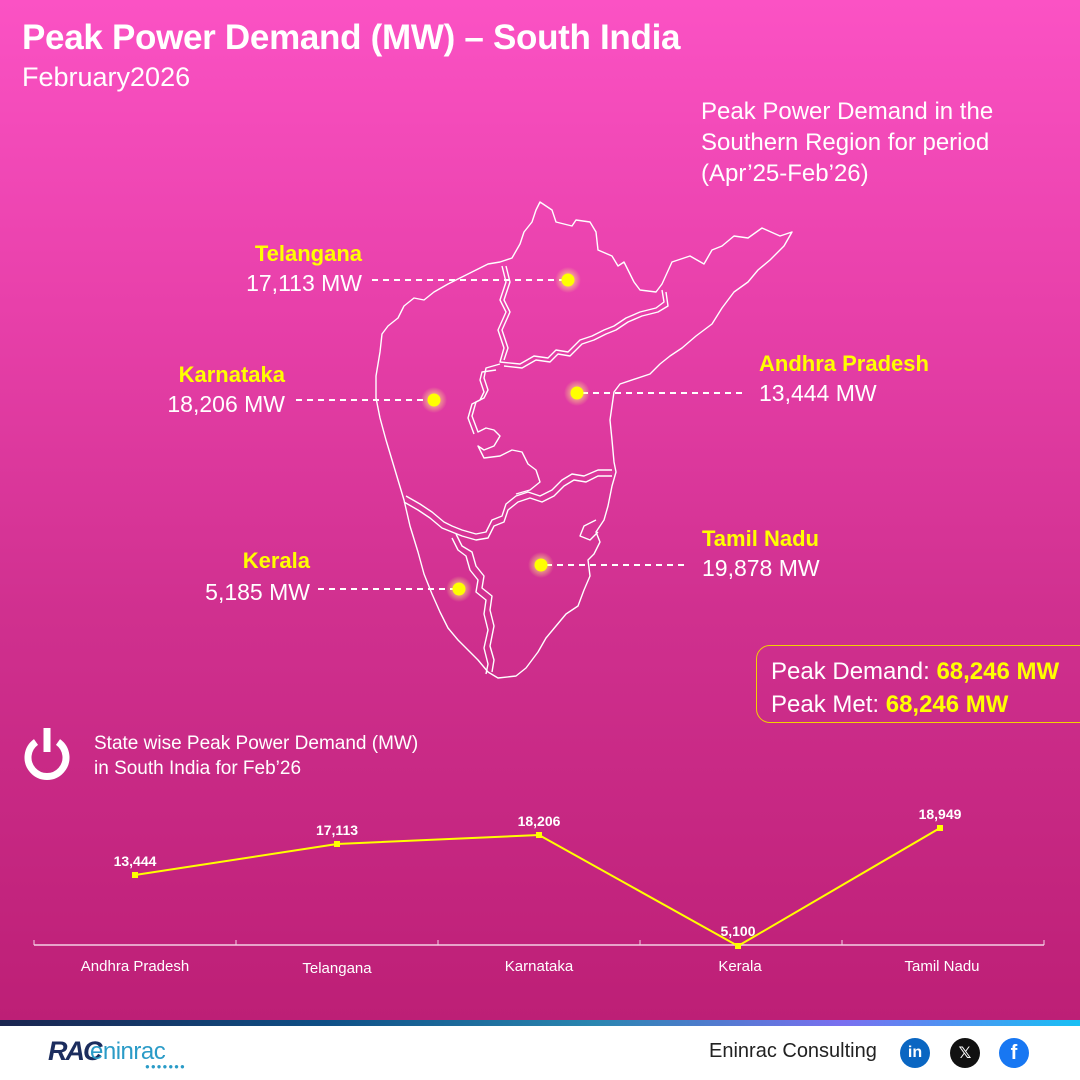  I want to click on x-tick-label: Karnataka, so click(539, 966).